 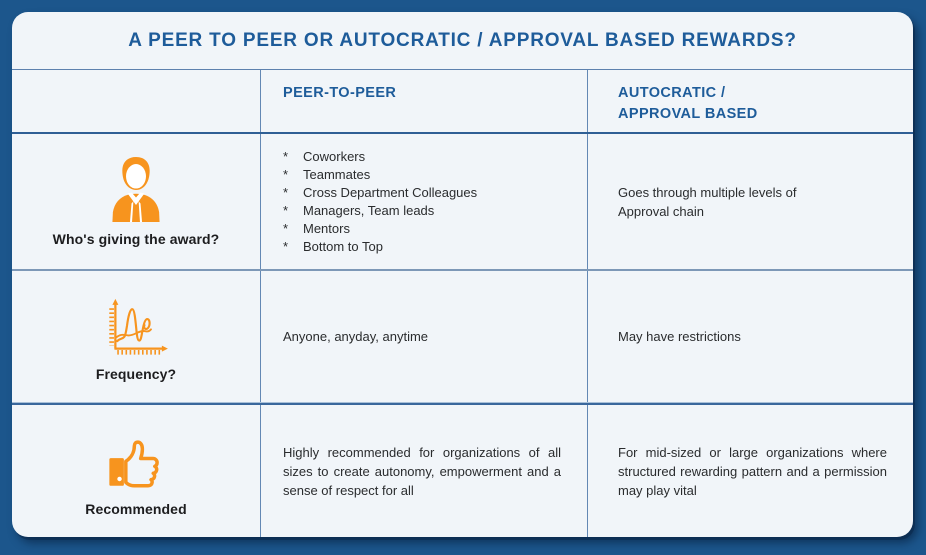 I want to click on thumbs-up-icon, so click(x=136, y=459).